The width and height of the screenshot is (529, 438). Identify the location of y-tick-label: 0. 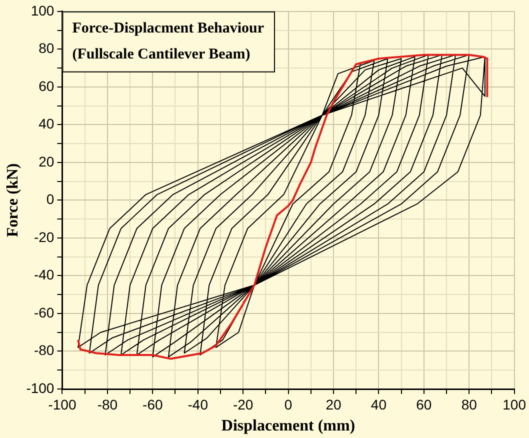
(50, 199).